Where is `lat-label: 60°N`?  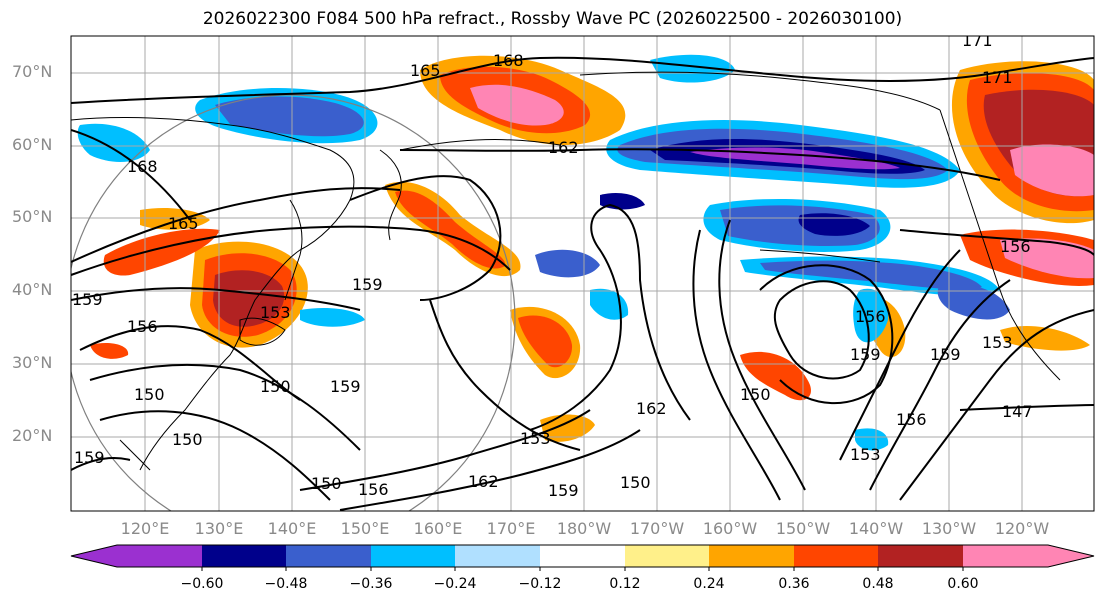
lat-label: 60°N is located at coordinates (32, 144).